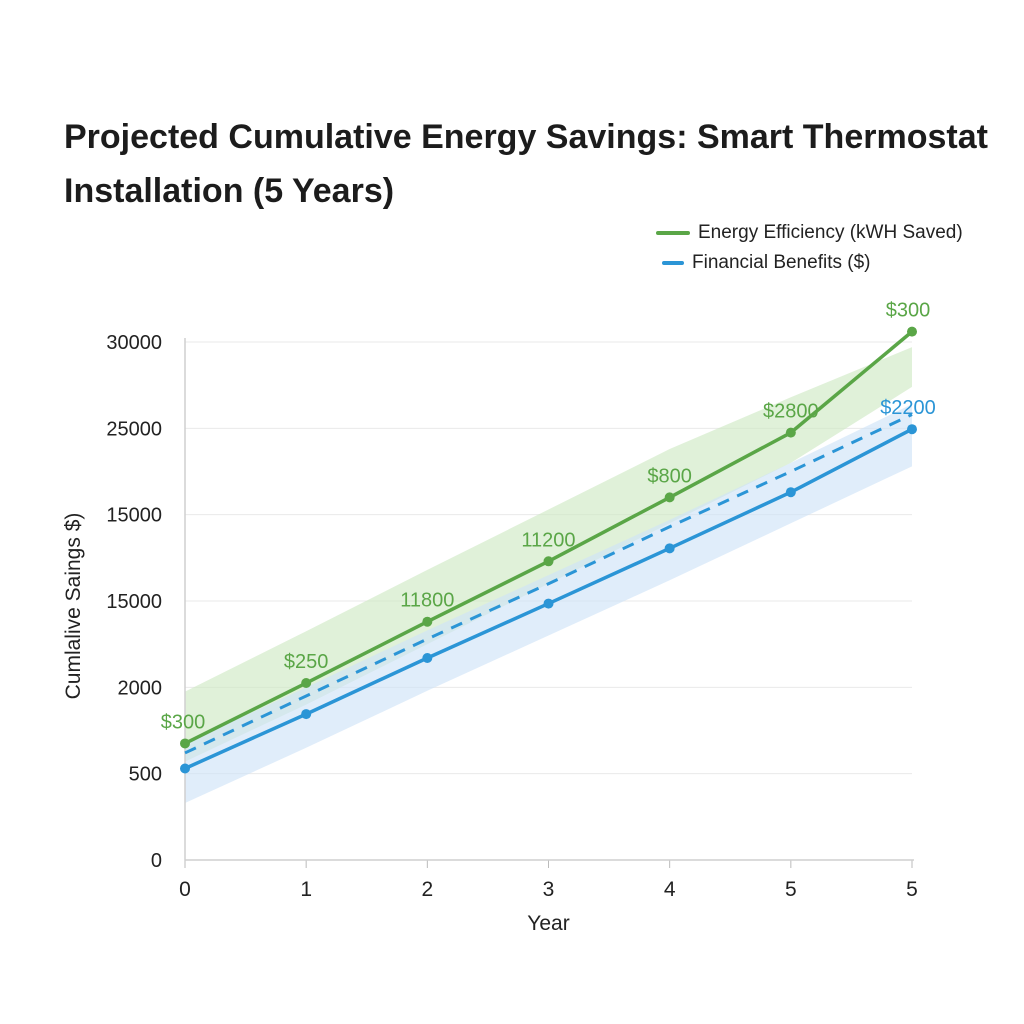  What do you see at coordinates (548, 540) in the screenshot?
I see `data-label-s0-3: 11200` at bounding box center [548, 540].